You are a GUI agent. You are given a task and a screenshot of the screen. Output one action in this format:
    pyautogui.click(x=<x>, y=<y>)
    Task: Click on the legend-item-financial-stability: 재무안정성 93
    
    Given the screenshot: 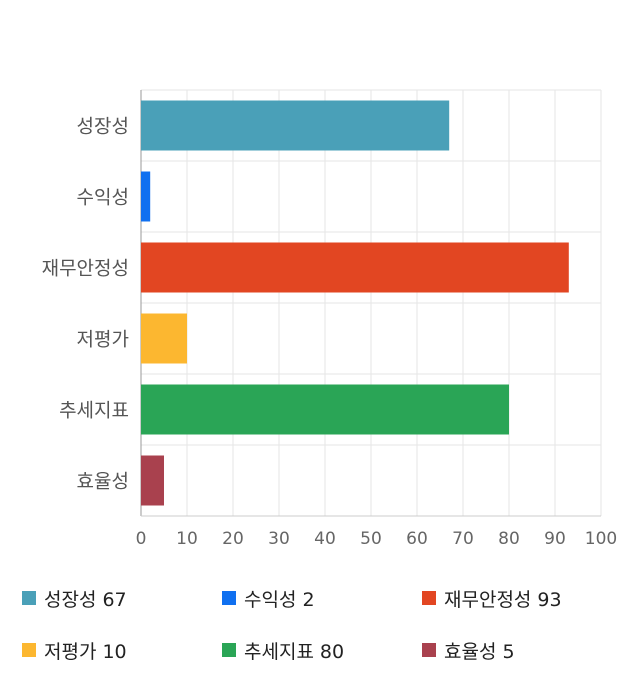 What is the action you would take?
    pyautogui.click(x=492, y=598)
    